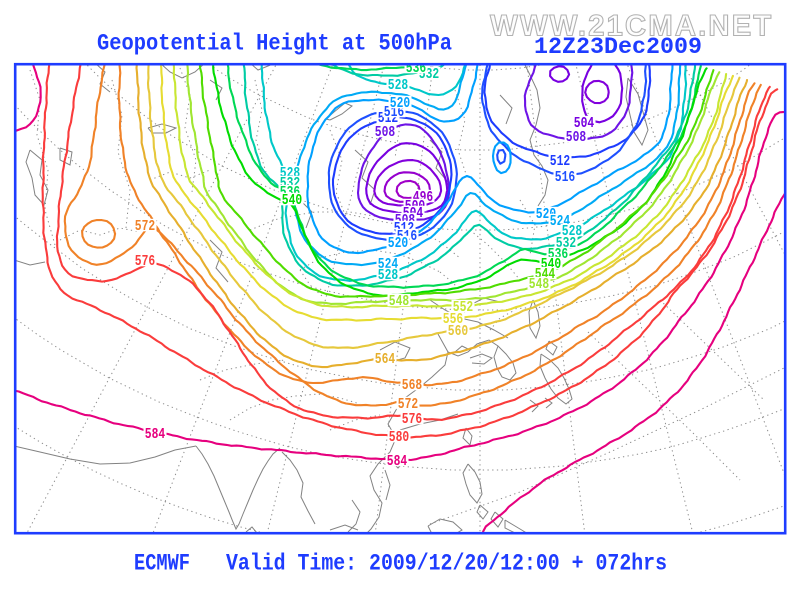  Describe the element at coordinates (446, 564) in the screenshot. I see `svg-text:Valid Time: 2009/12/20/12:00 +: Valid Time: 2009/12/20/12:00 + 072hrs` at that location.